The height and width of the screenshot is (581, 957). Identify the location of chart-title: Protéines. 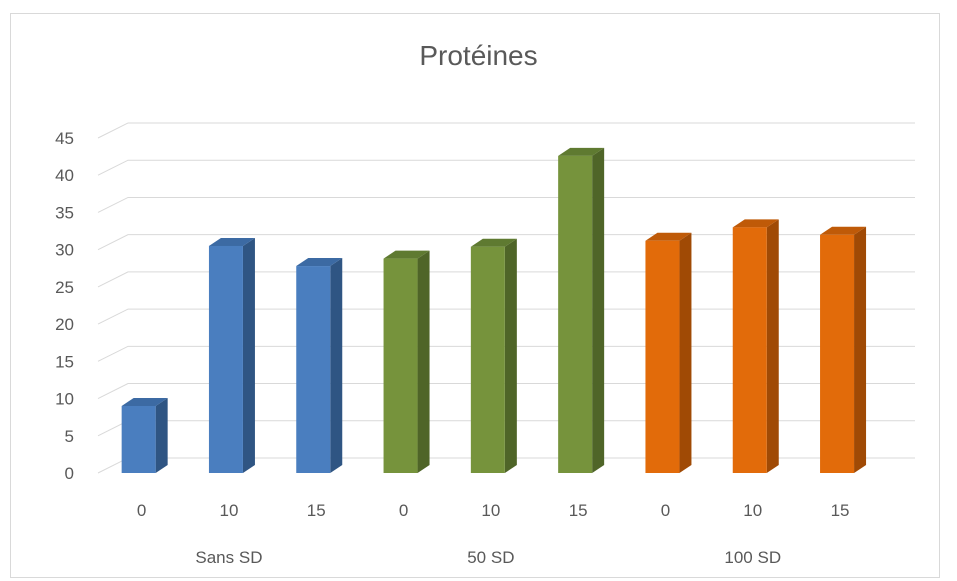
(478, 55).